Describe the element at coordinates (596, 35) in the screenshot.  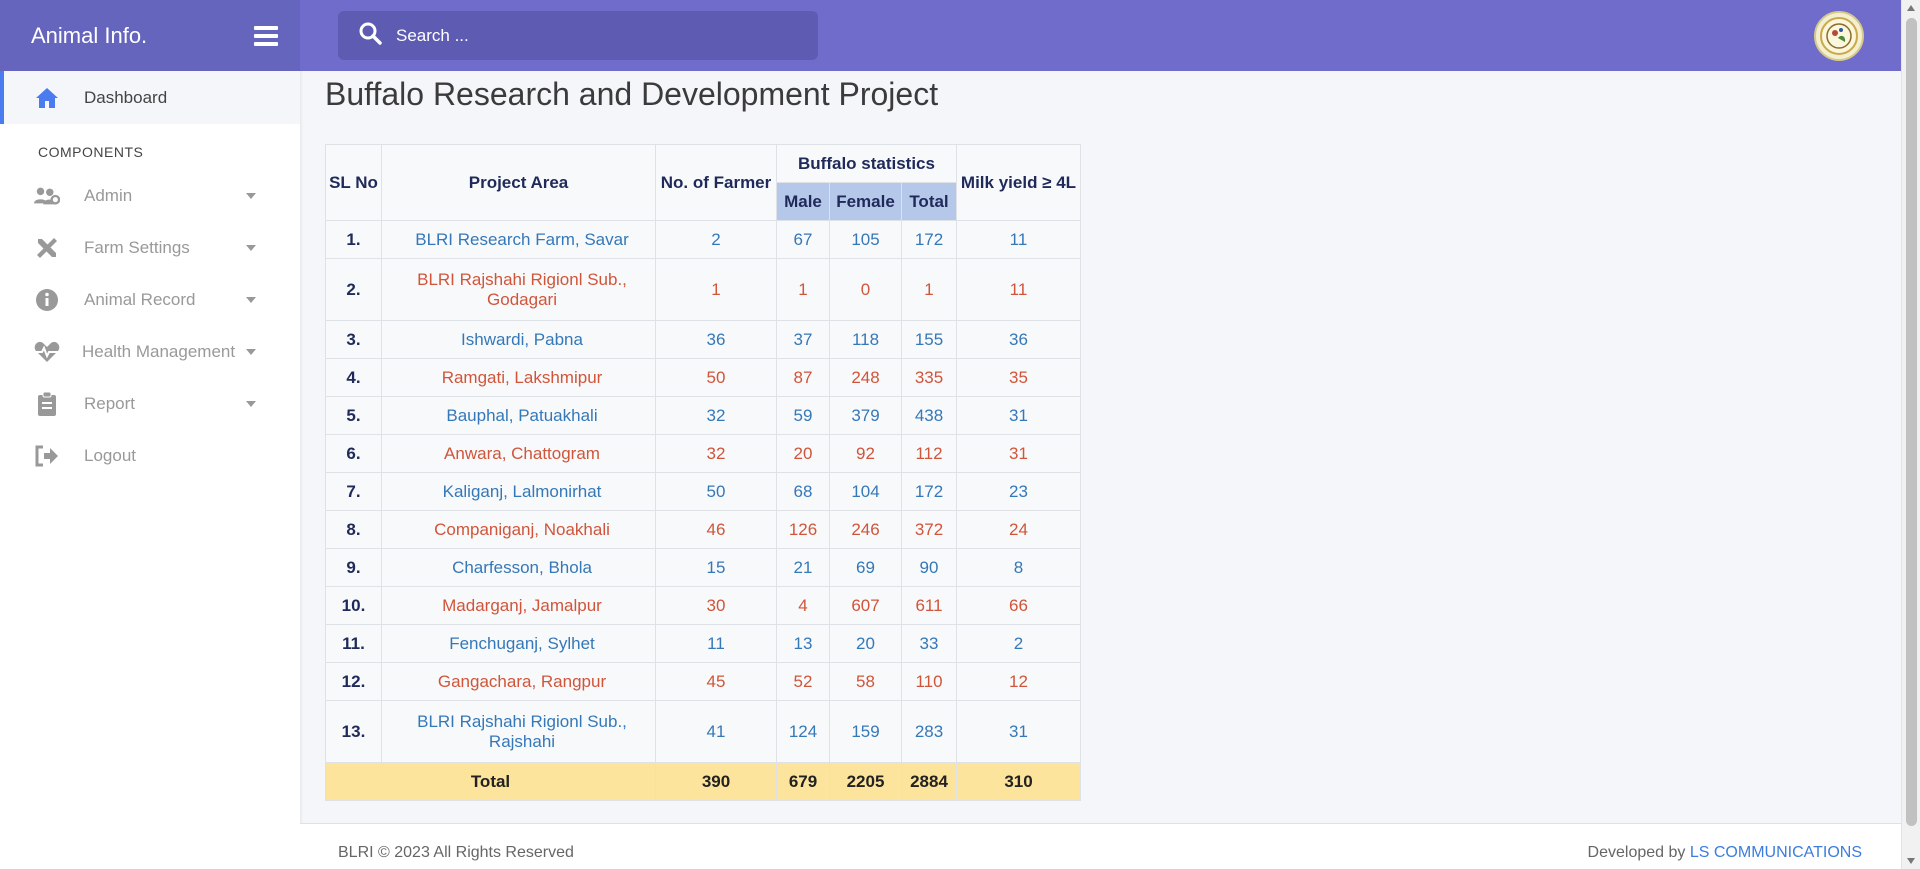
I see `search-input` at that location.